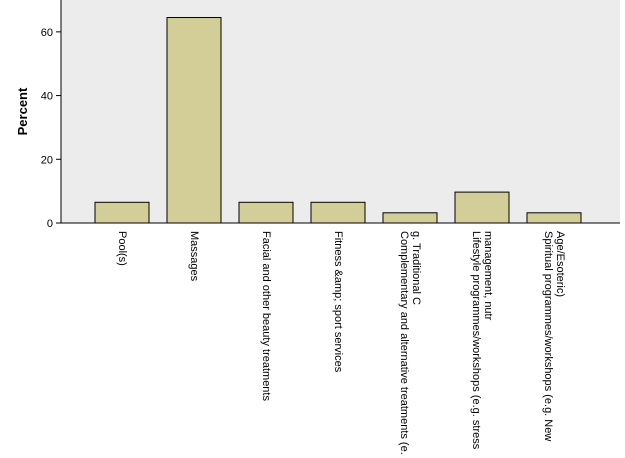  What do you see at coordinates (22, 111) in the screenshot?
I see `y-axis-label: Percent` at bounding box center [22, 111].